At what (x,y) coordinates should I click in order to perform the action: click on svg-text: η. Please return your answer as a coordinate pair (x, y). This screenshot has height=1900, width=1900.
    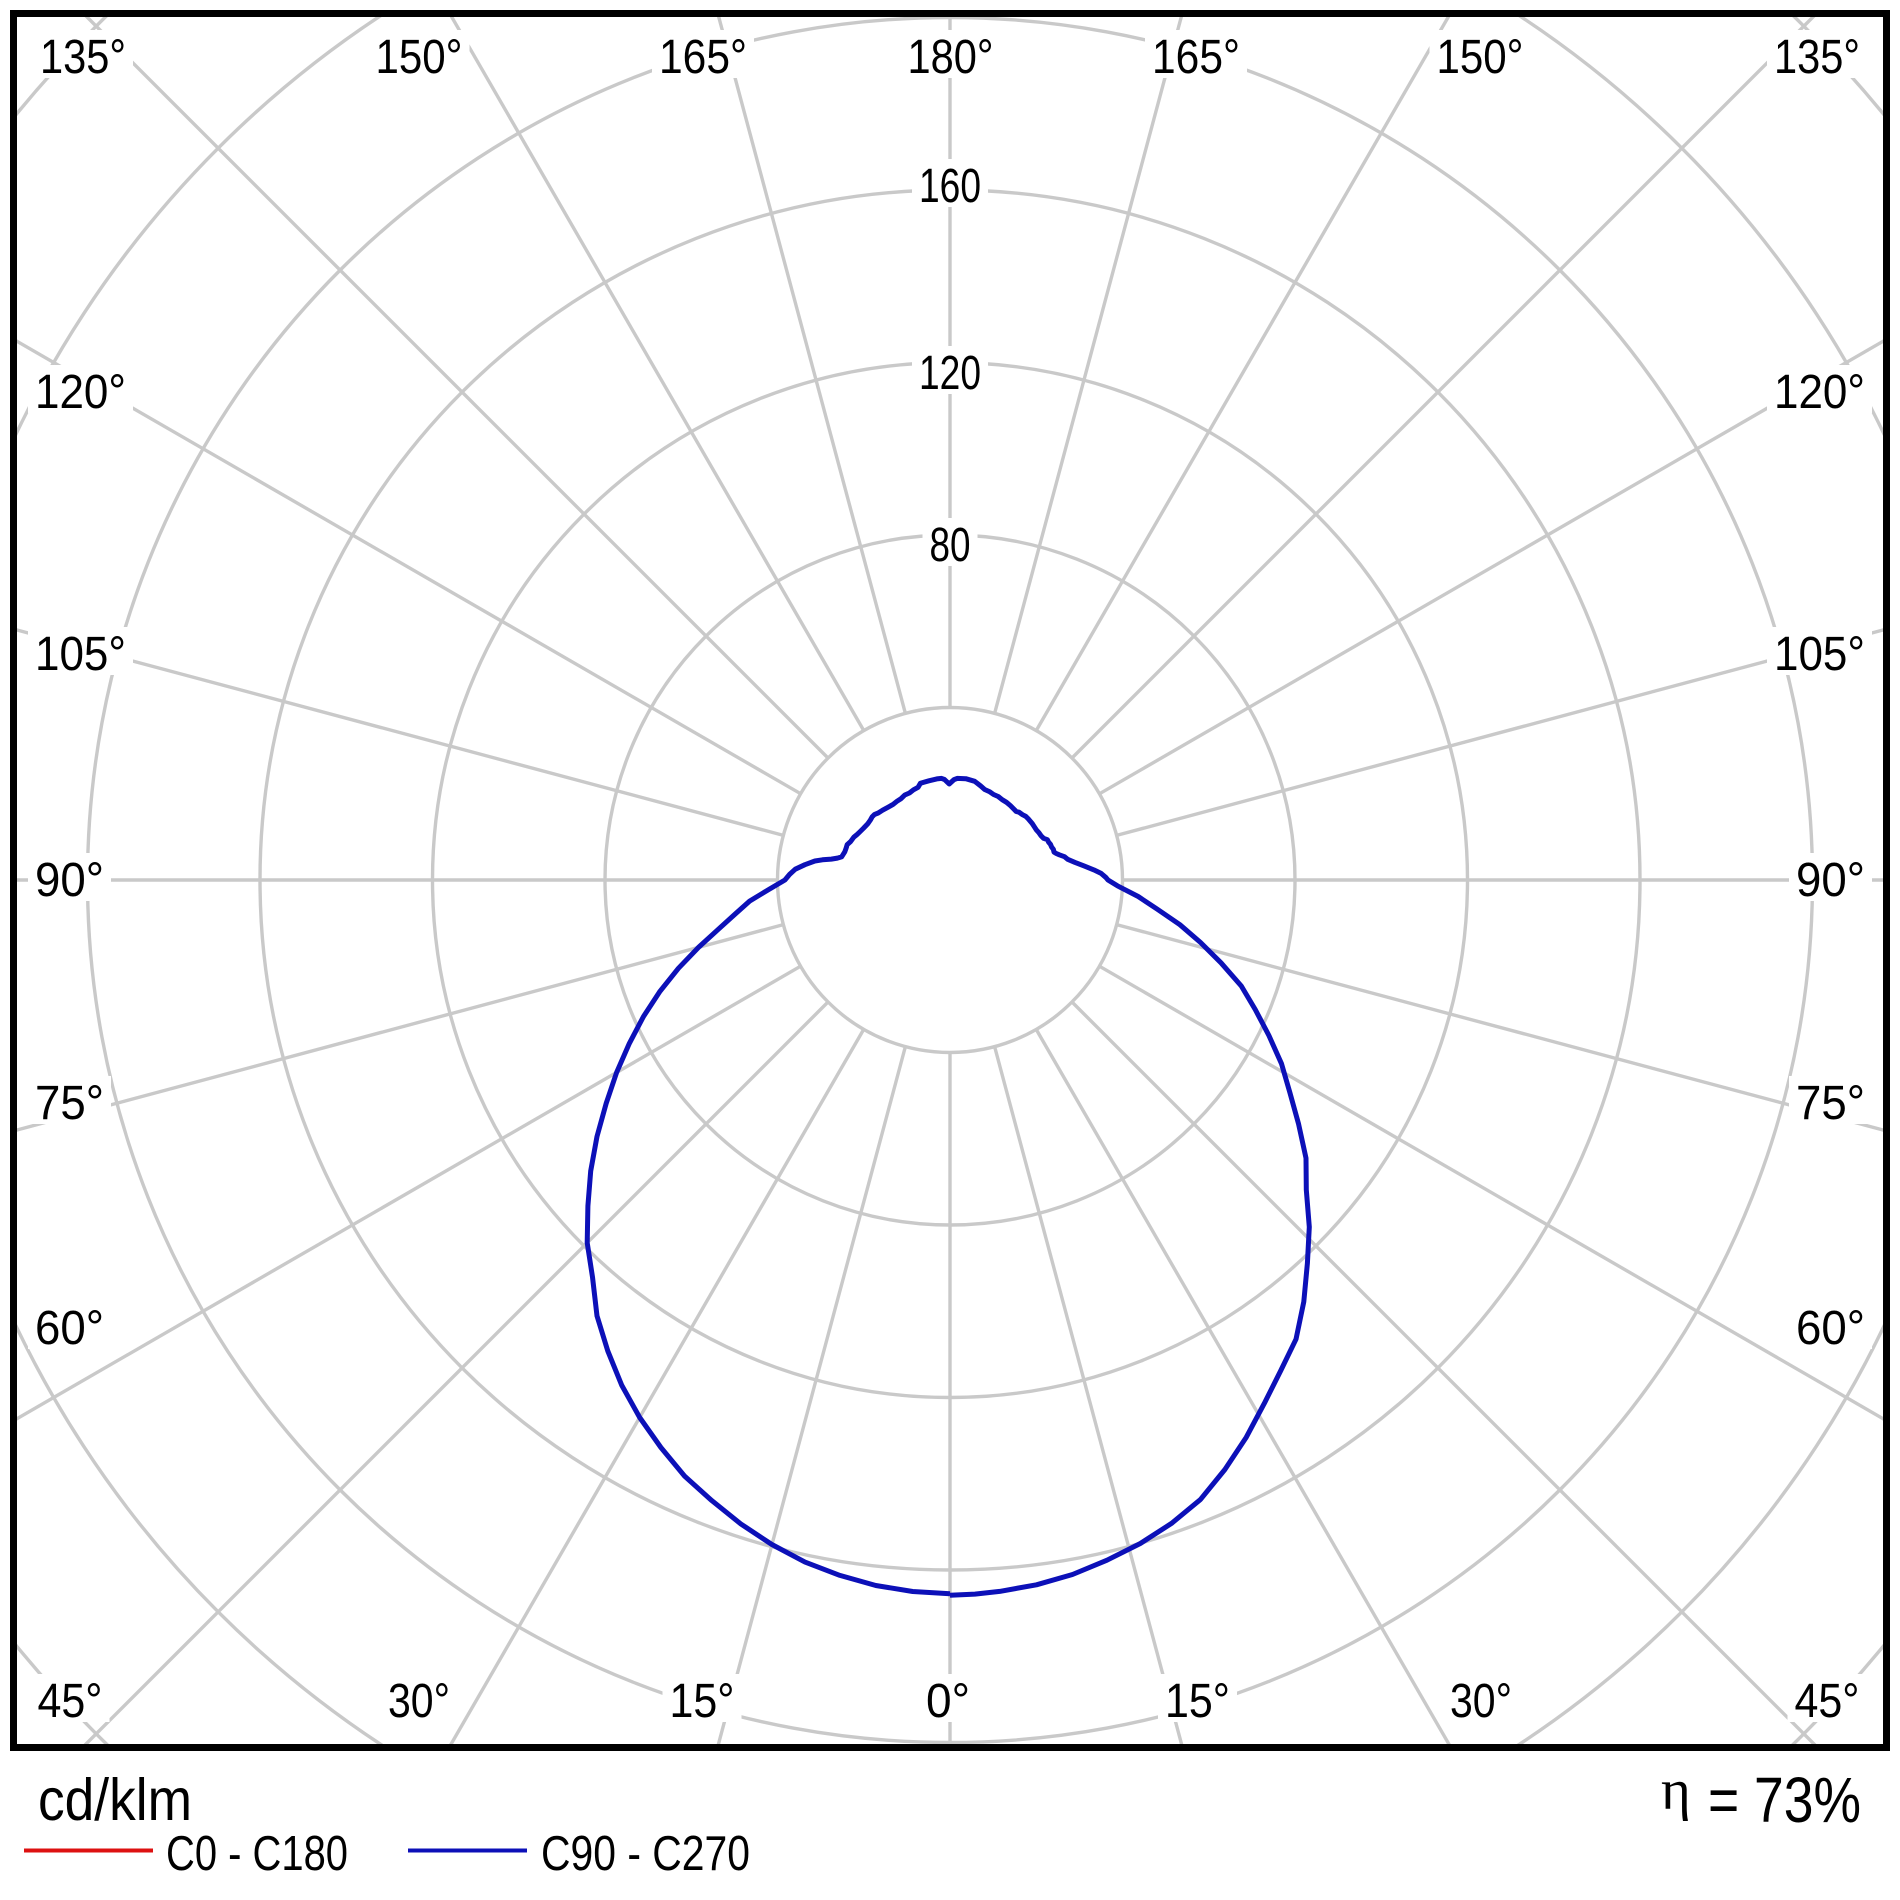
    Looking at the image, I should click on (1676, 1790).